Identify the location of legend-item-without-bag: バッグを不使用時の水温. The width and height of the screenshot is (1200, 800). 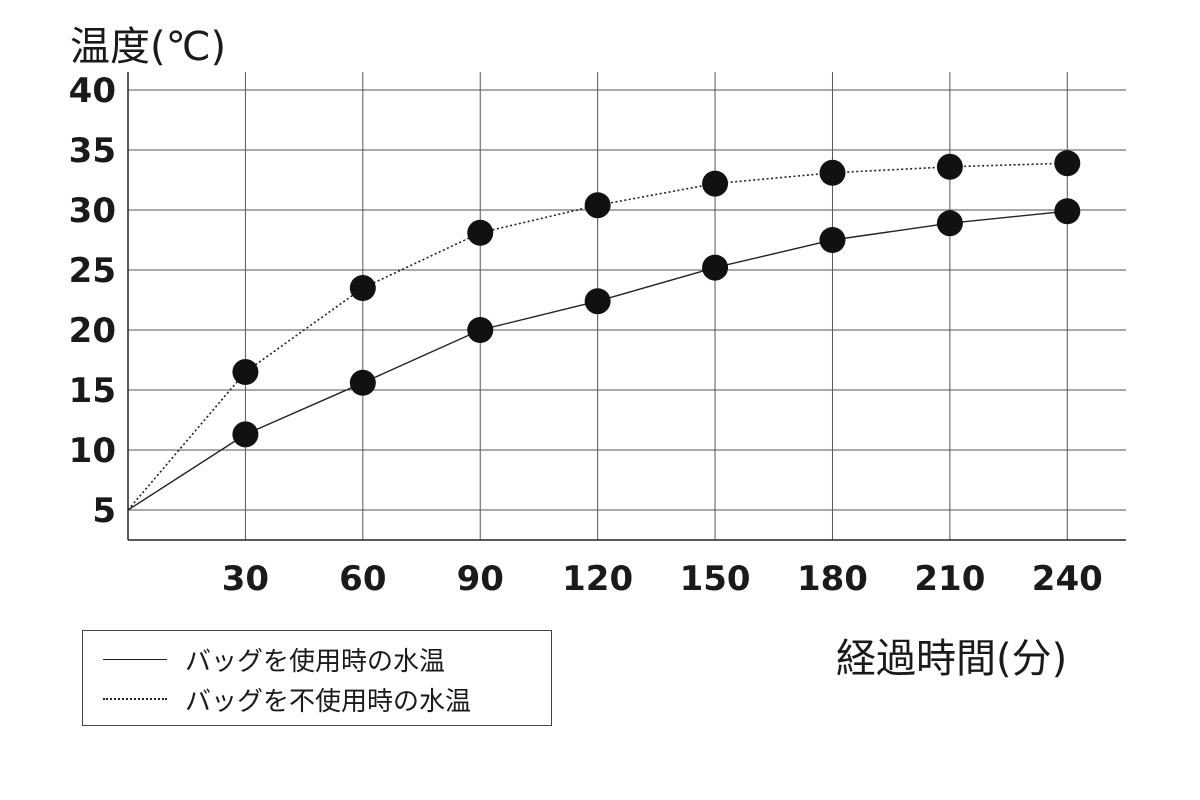
(287, 700).